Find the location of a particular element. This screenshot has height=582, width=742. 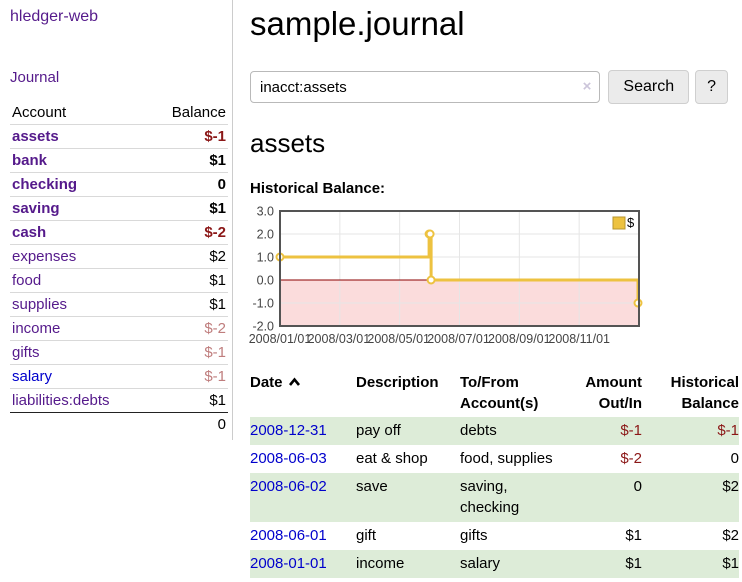

register-row: 2008-06-02 save saving, checking 0 $2 is located at coordinates (494, 497).